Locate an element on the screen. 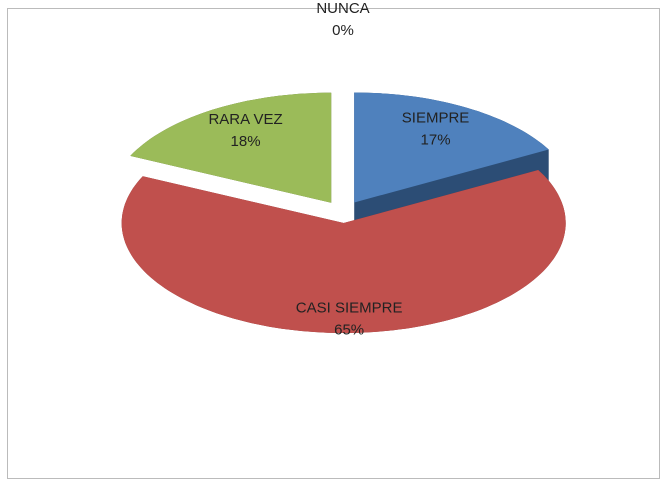 Image resolution: width=667 pixels, height=483 pixels. data-label-value: 18% is located at coordinates (246, 141).